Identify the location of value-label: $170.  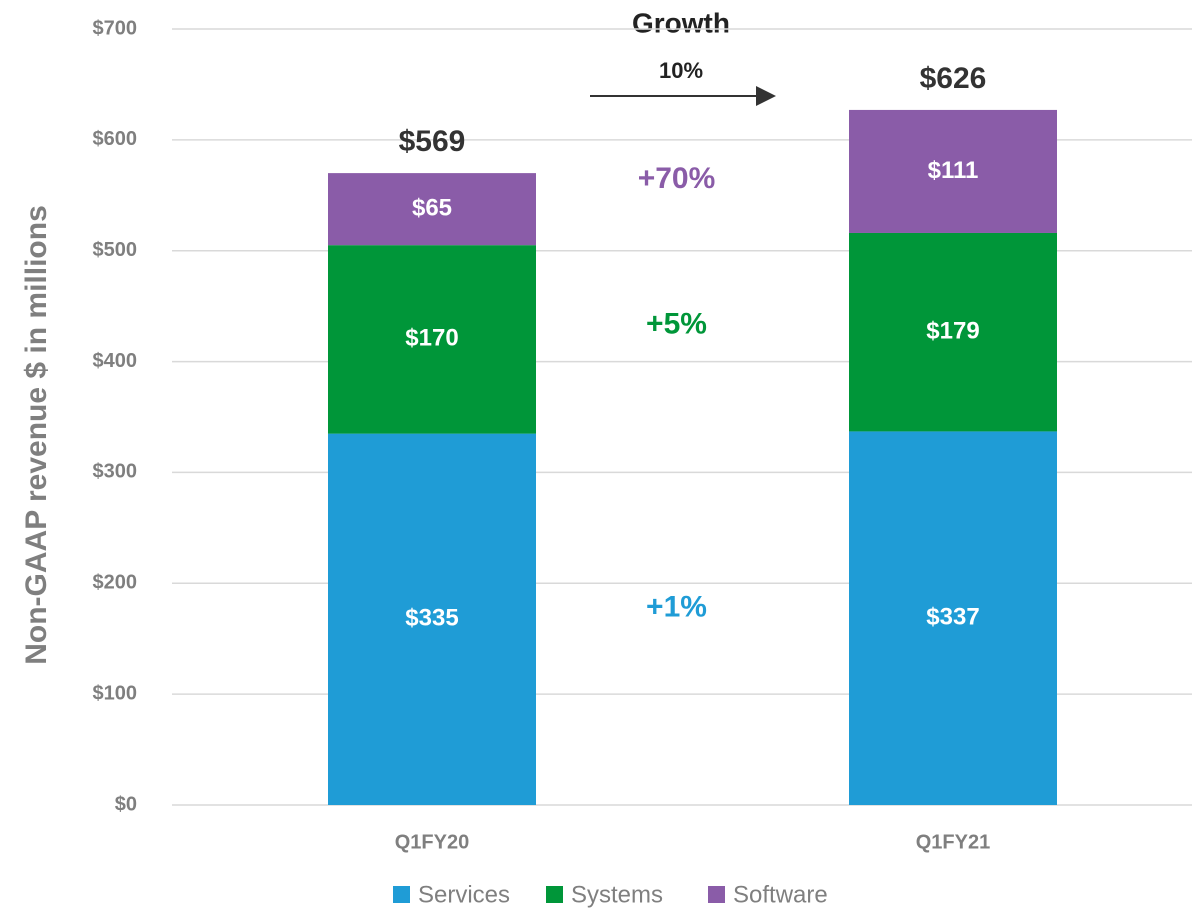
(431, 338).